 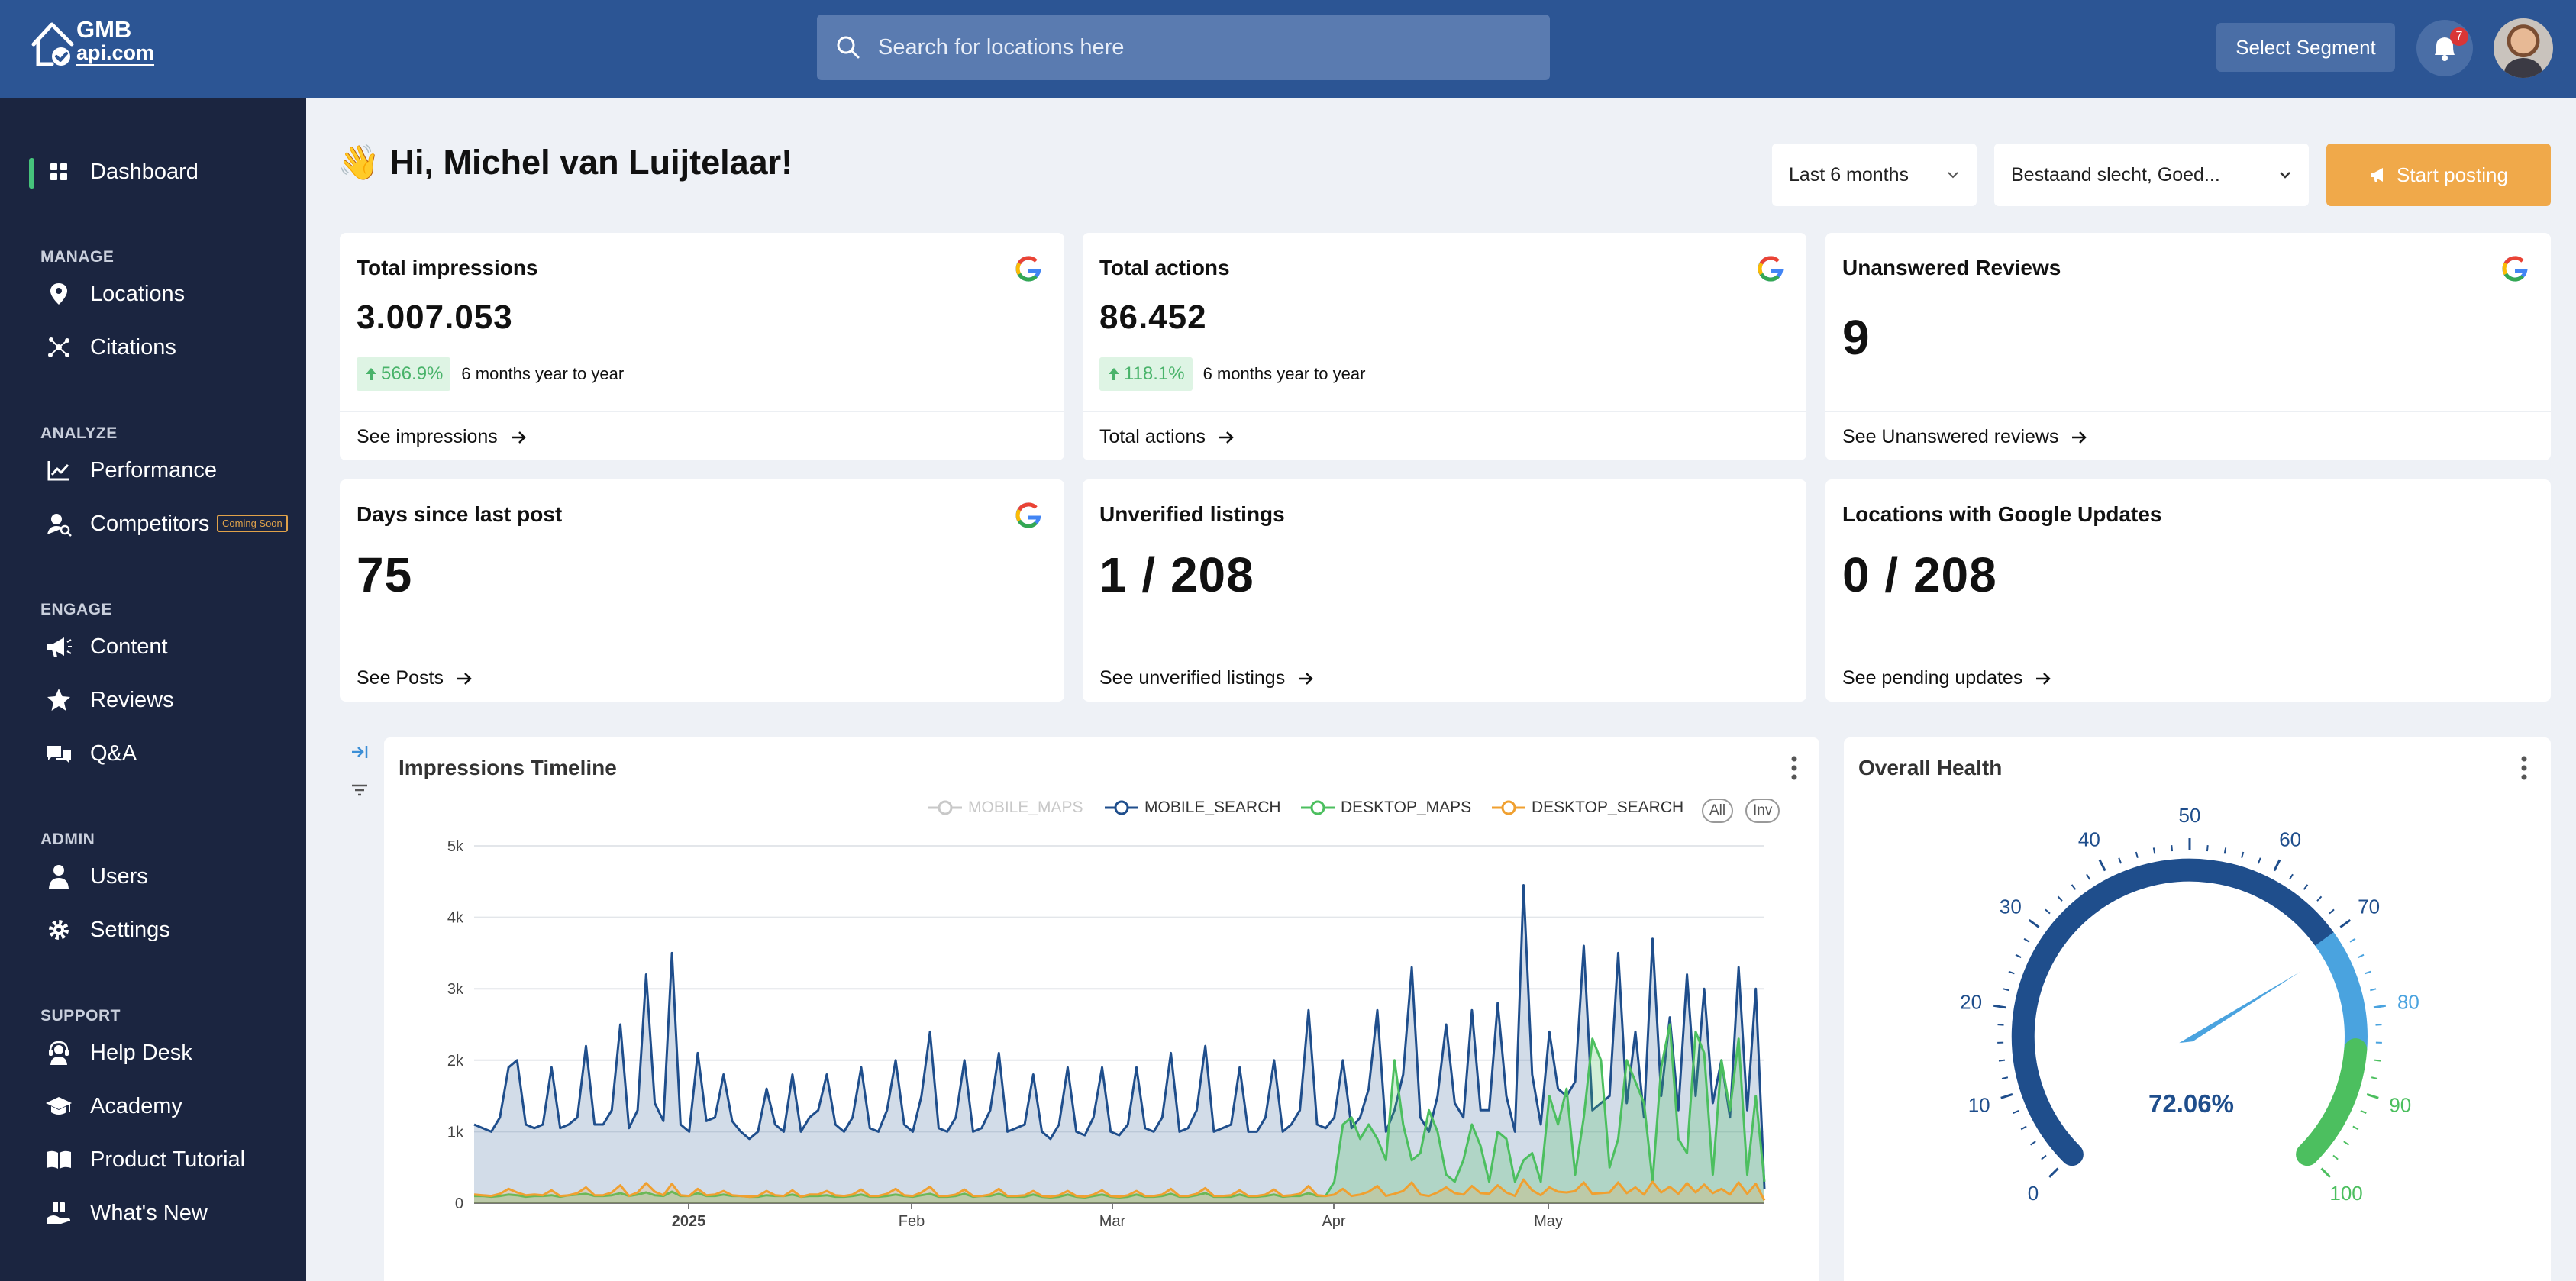 What do you see at coordinates (455, 989) in the screenshot?
I see `y-tick-label: 3k` at bounding box center [455, 989].